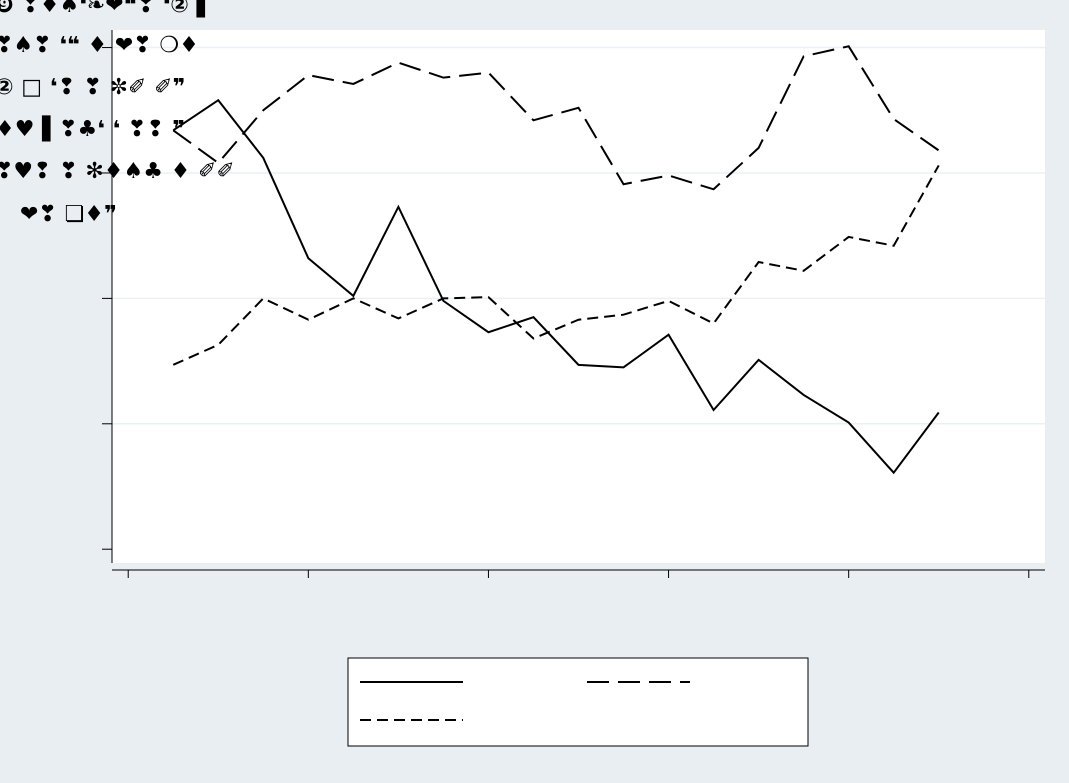  Describe the element at coordinates (99, 45) in the screenshot. I see `annotation: ❣♠❣ ❛❝ ♦ ❤❣ ❍♦` at that location.